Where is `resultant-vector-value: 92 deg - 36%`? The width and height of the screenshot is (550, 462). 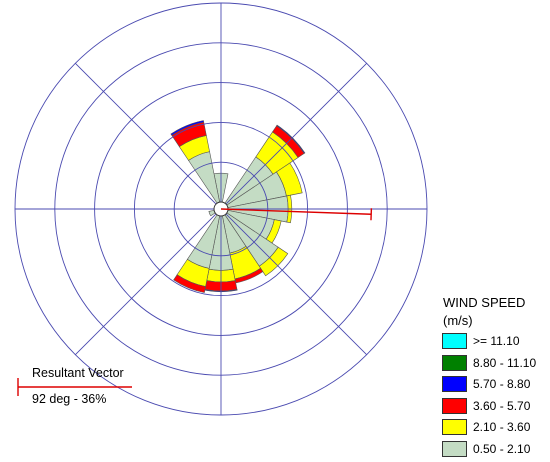 resultant-vector-value: 92 deg - 36% is located at coordinates (69, 399).